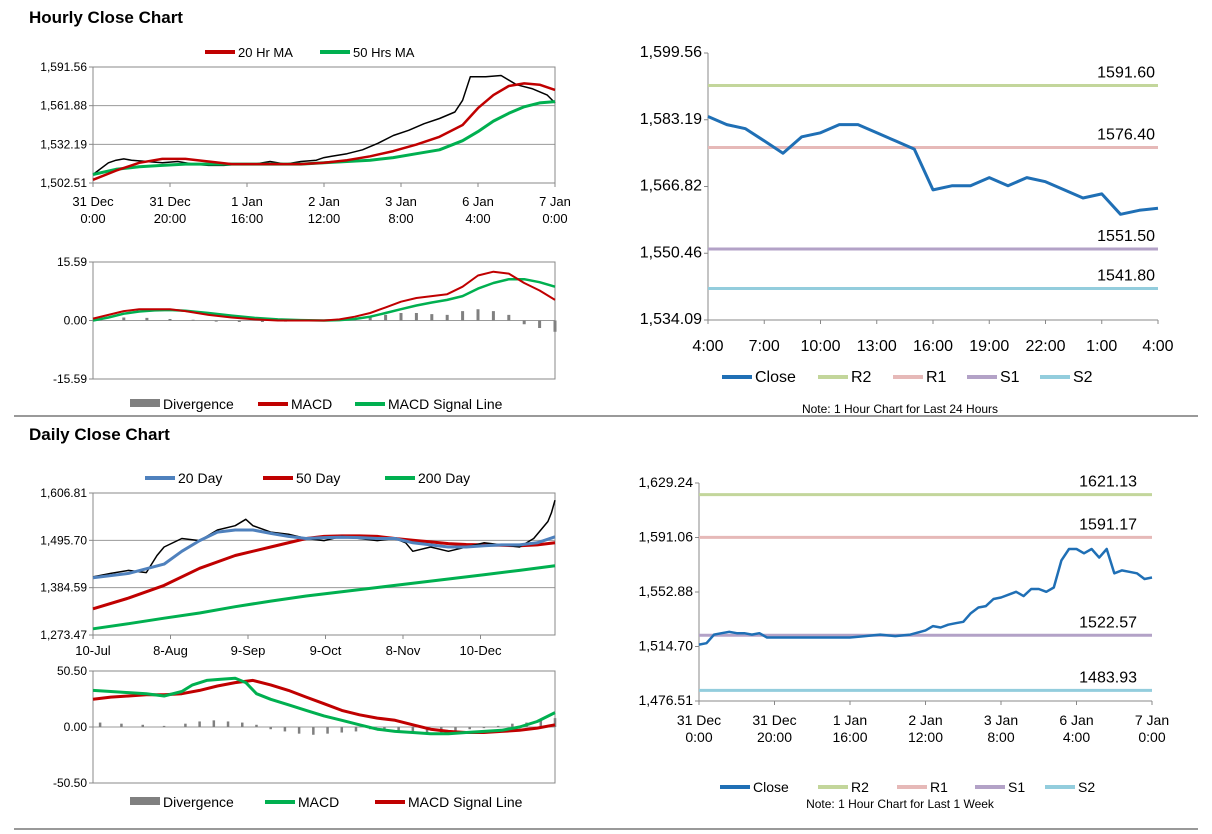 This screenshot has width=1212, height=834. What do you see at coordinates (76, 727) in the screenshot?
I see `daily-macd-y-tick-label: 0.00` at bounding box center [76, 727].